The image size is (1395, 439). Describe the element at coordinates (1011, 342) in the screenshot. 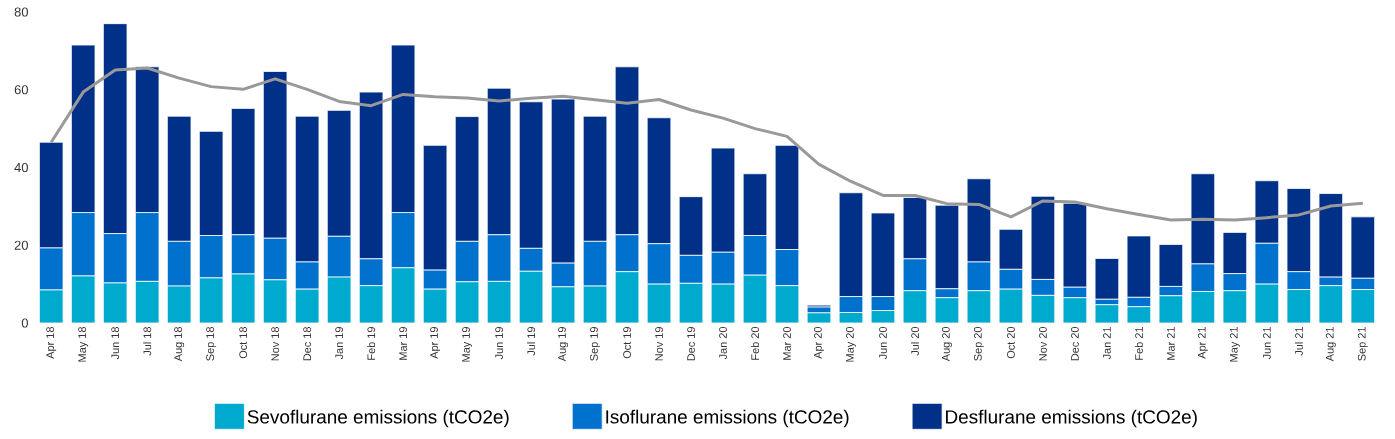

I see `x-tick-label: Oct 20` at that location.